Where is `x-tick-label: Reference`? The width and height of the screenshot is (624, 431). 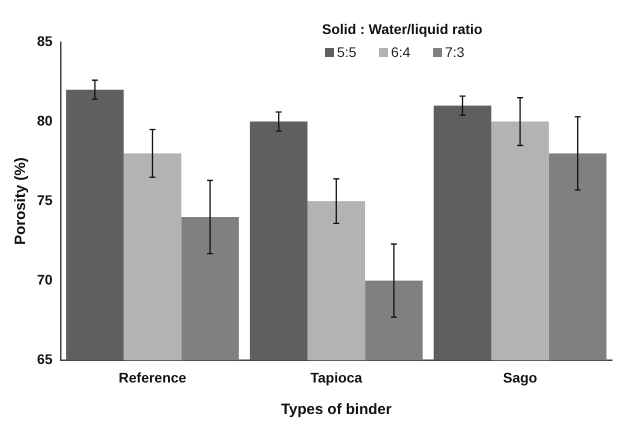
x-tick-label: Reference is located at coordinates (152, 377).